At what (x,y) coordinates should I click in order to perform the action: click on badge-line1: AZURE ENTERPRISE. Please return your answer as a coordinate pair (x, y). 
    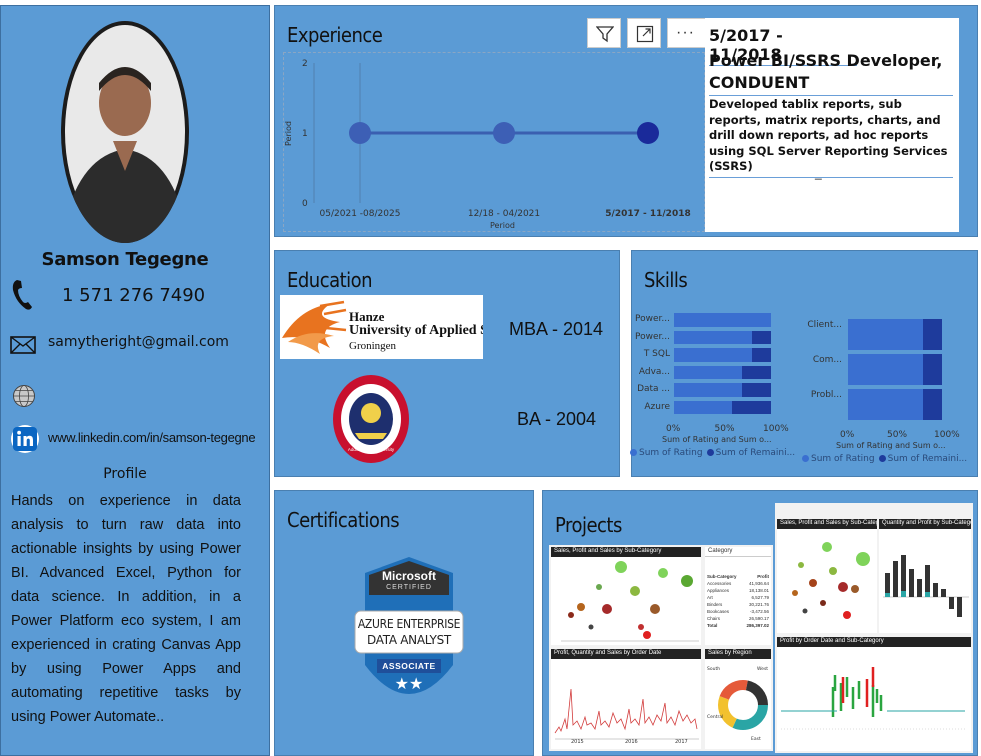
    Looking at the image, I should click on (409, 624).